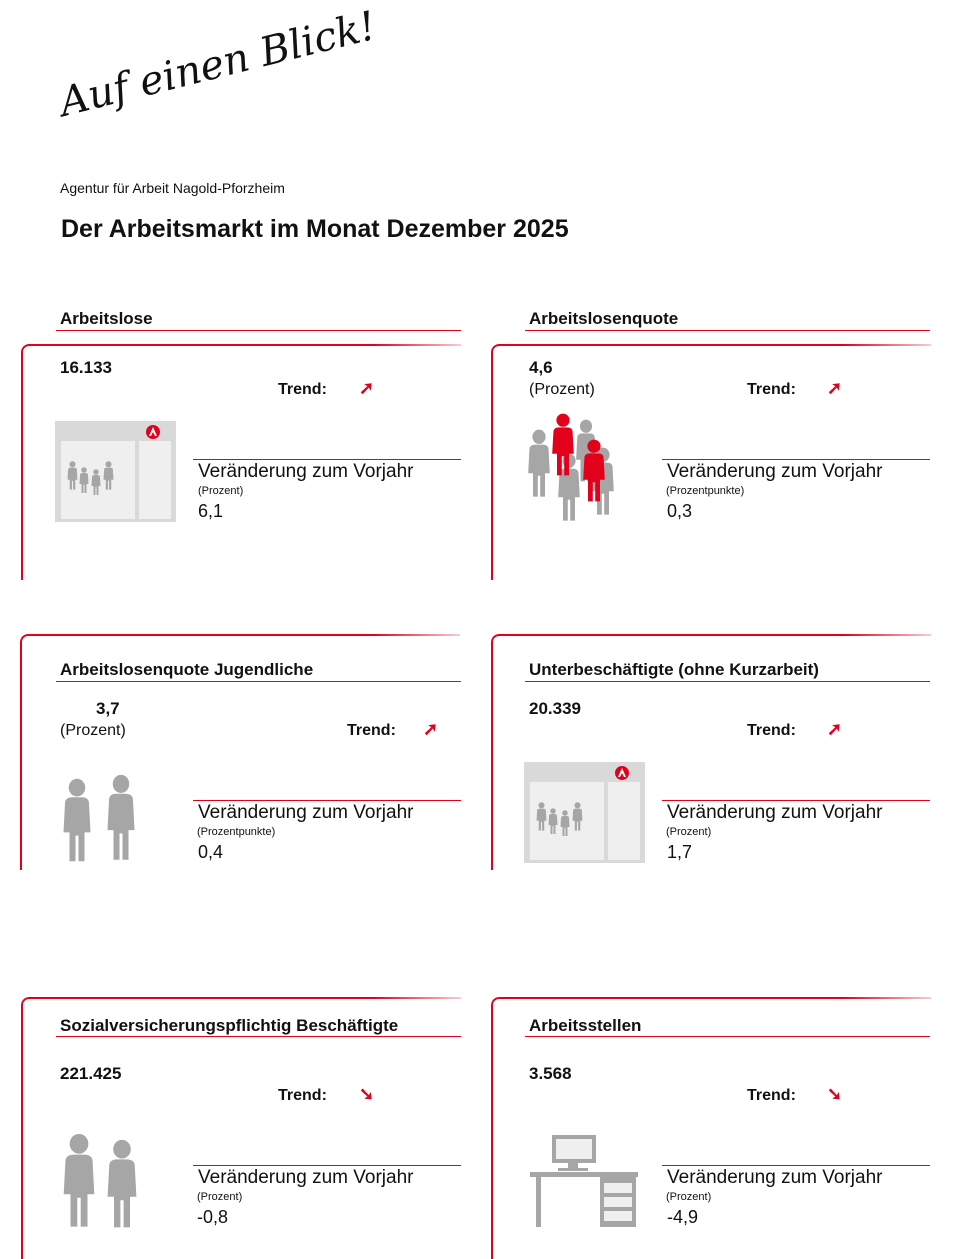 The image size is (960, 1259). I want to click on card-value: 221.425, so click(91, 1073).